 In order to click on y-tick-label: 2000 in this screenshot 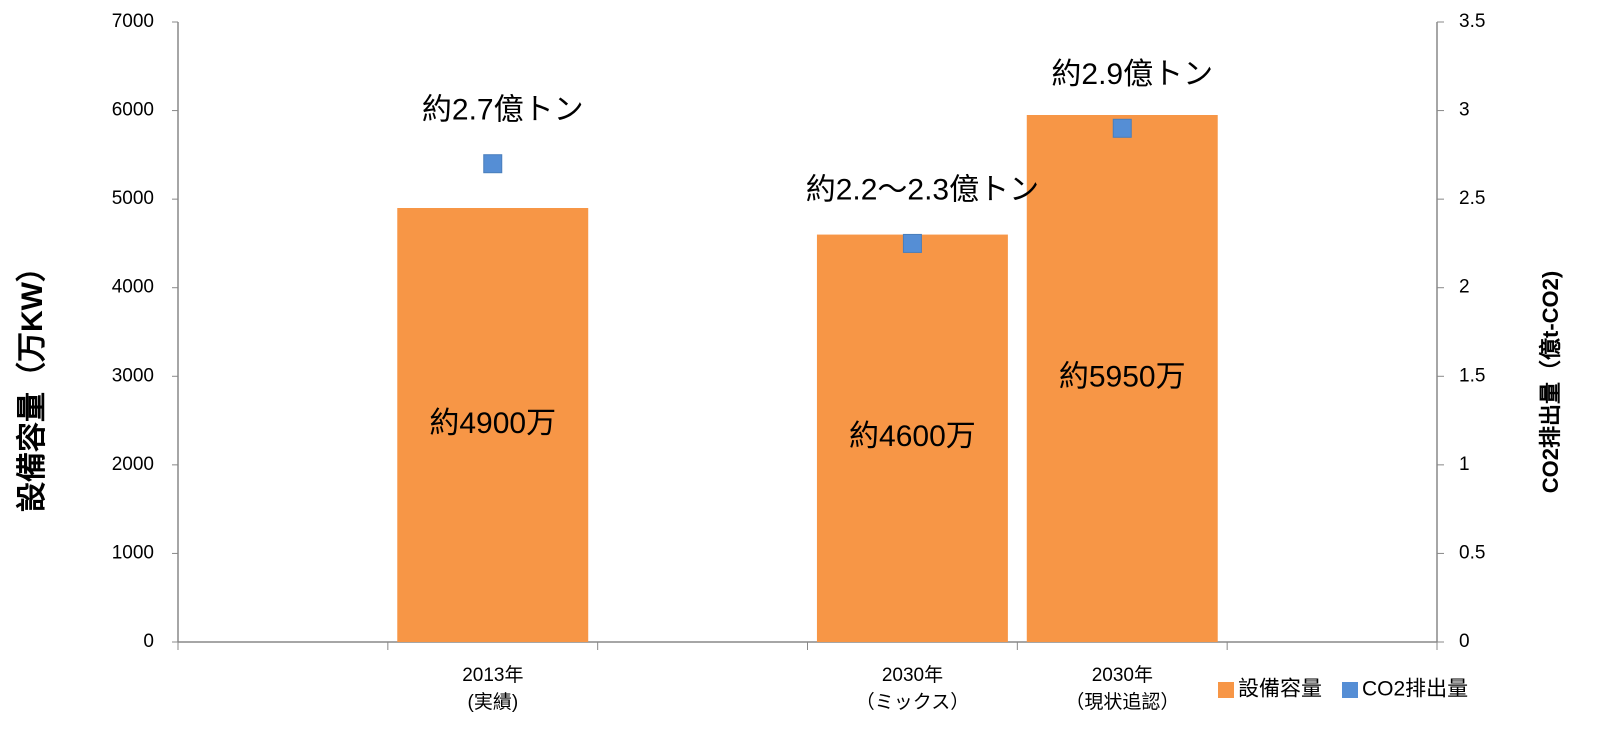, I will do `click(133, 464)`.